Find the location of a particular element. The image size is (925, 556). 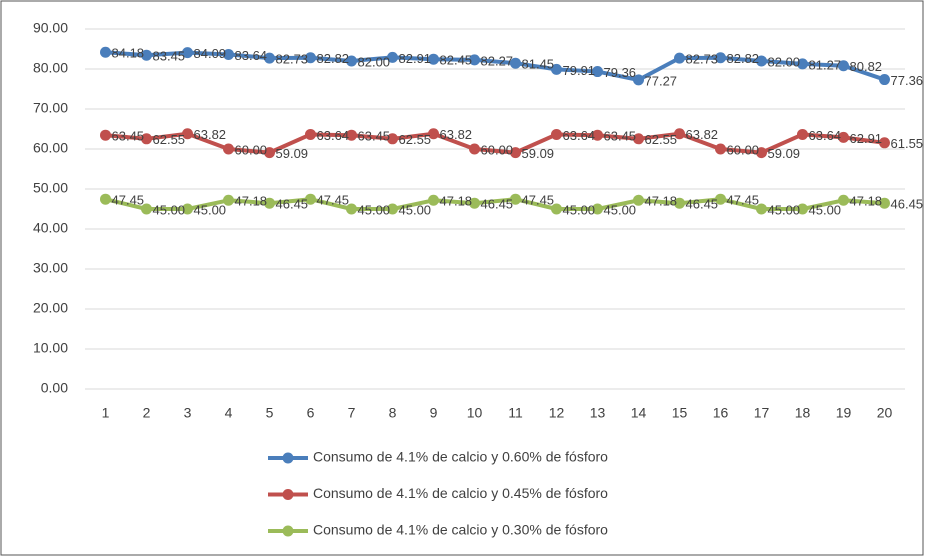

data-label: 63.64 is located at coordinates (579, 135).